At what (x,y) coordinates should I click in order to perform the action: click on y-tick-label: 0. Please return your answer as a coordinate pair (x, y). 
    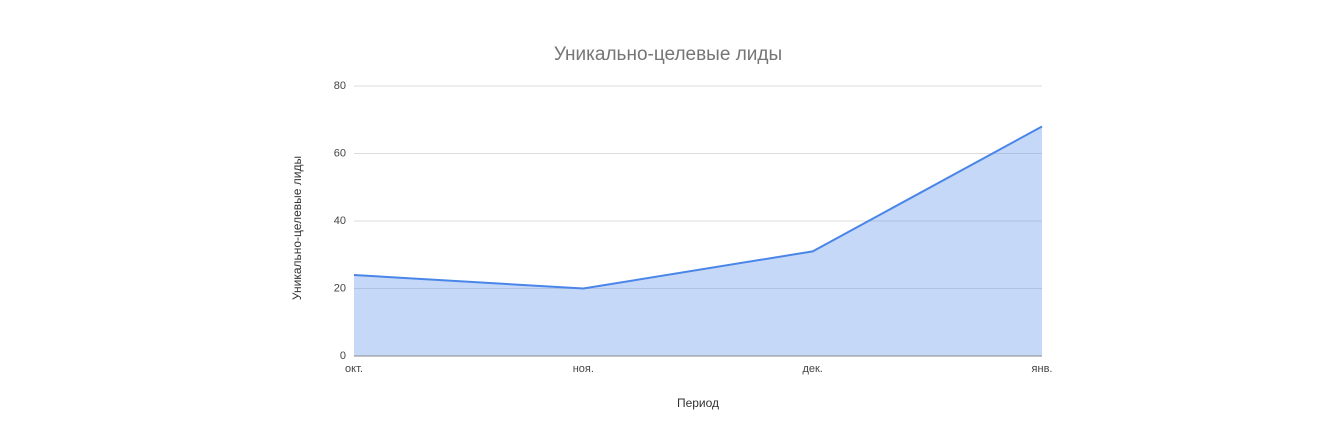
    Looking at the image, I should click on (343, 356).